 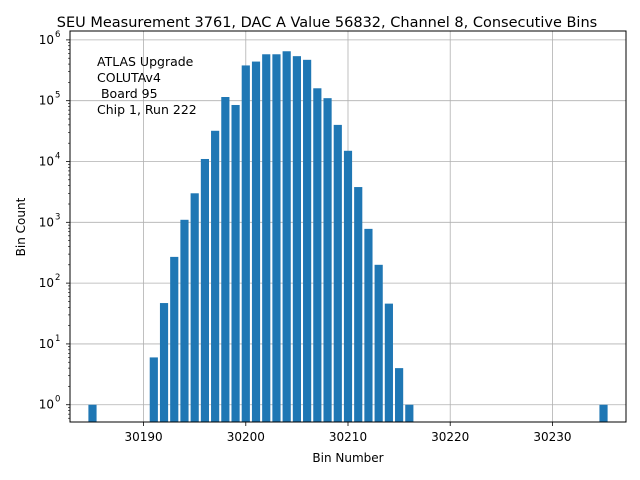 What do you see at coordinates (127, 93) in the screenshot?
I see `annotation-line: Board 95` at bounding box center [127, 93].